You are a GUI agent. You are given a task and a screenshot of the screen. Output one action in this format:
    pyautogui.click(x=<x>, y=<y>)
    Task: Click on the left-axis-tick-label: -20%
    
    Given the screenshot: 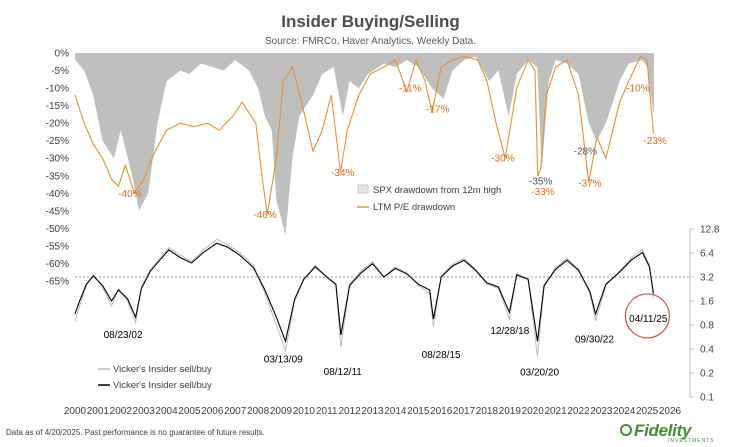 What is the action you would take?
    pyautogui.click(x=57, y=124)
    